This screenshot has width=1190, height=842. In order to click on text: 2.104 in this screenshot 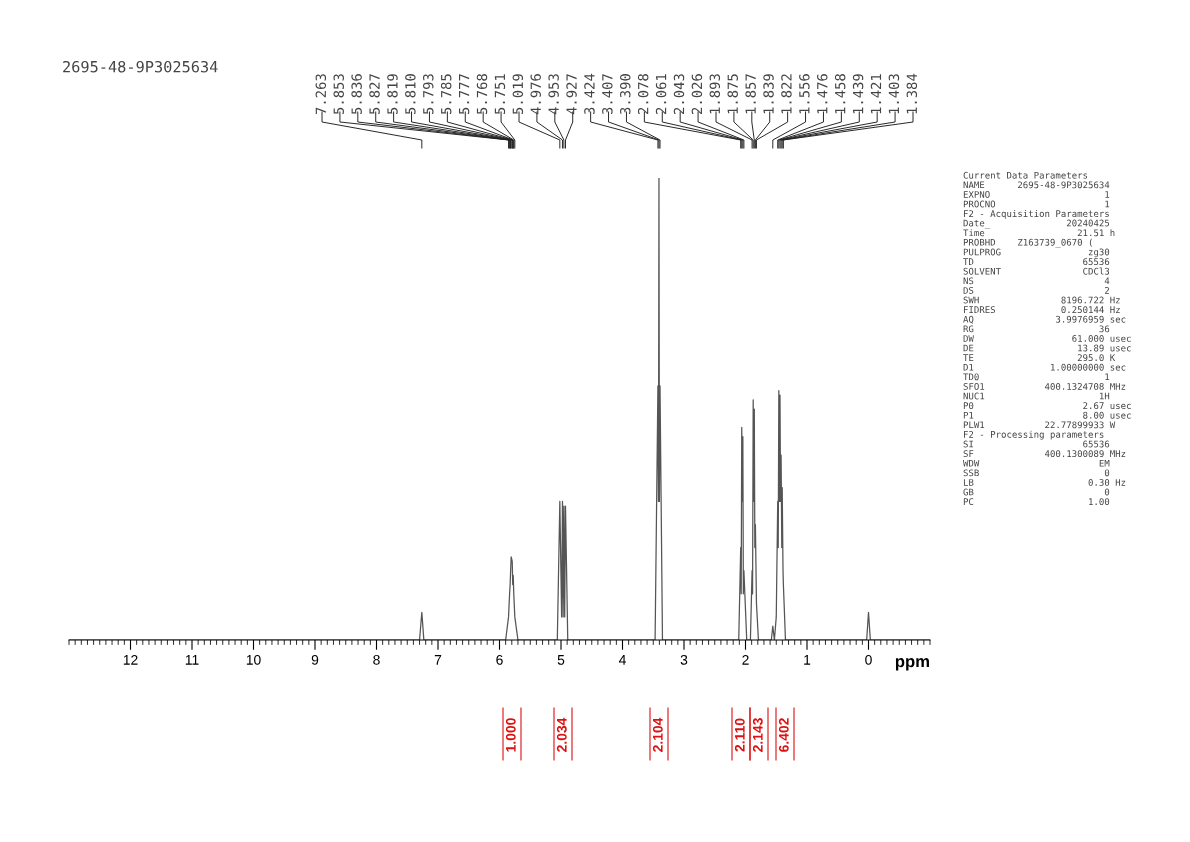, I will do `click(657, 734)`.